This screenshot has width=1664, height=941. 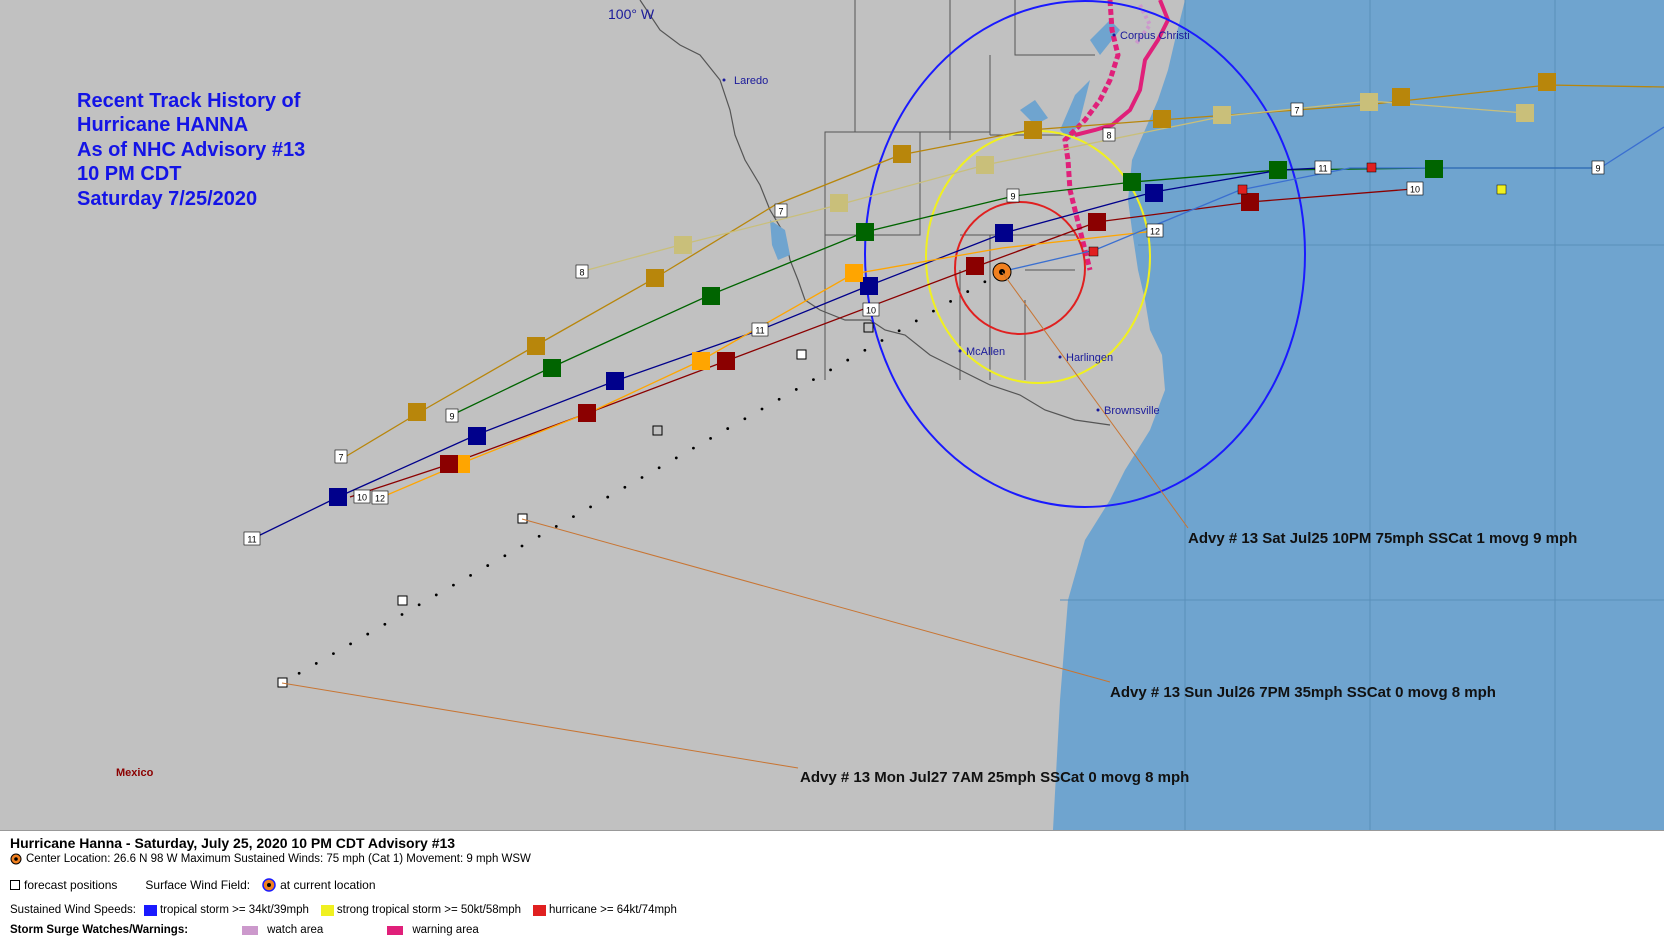 I want to click on advisory-number-label: 12, so click(x=1155, y=232).